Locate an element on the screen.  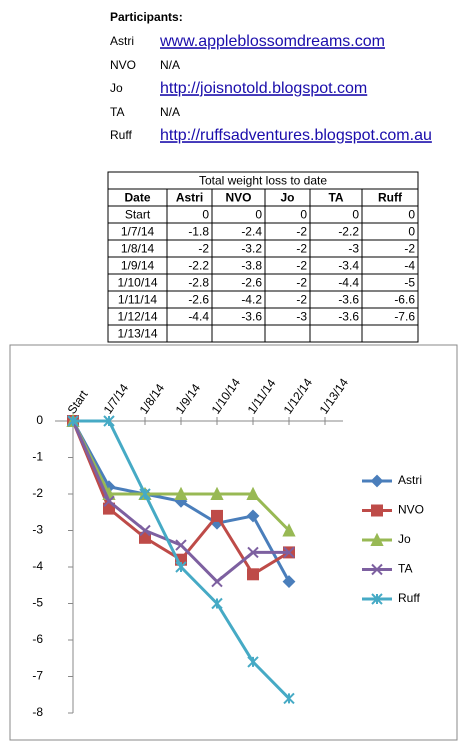
x-tick-label: 1/10/14 is located at coordinates (226, 395).